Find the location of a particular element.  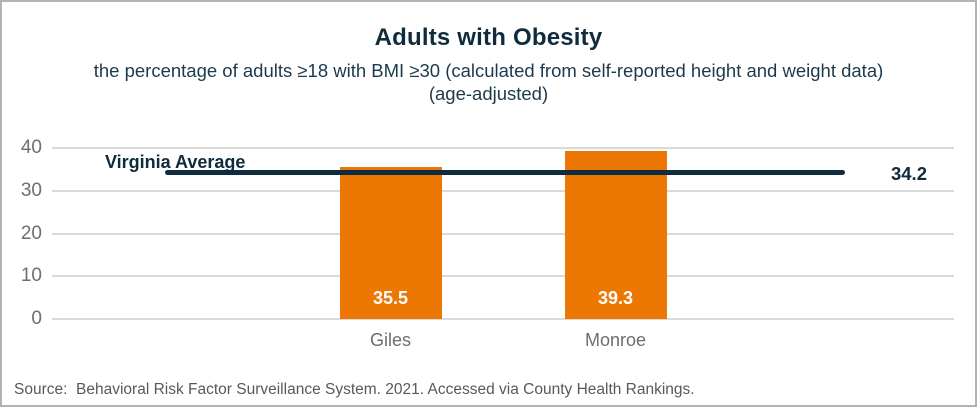

x-category-label: Giles is located at coordinates (390, 340).